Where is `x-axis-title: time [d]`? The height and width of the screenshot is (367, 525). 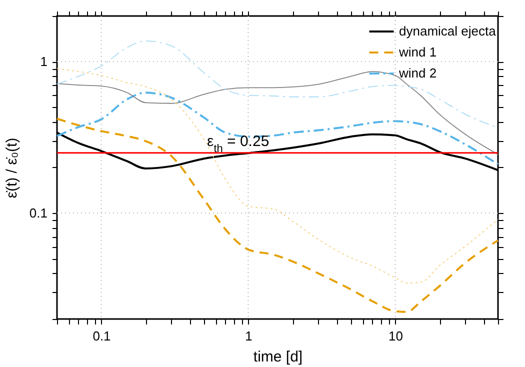
x-axis-title: time [d] is located at coordinates (278, 357).